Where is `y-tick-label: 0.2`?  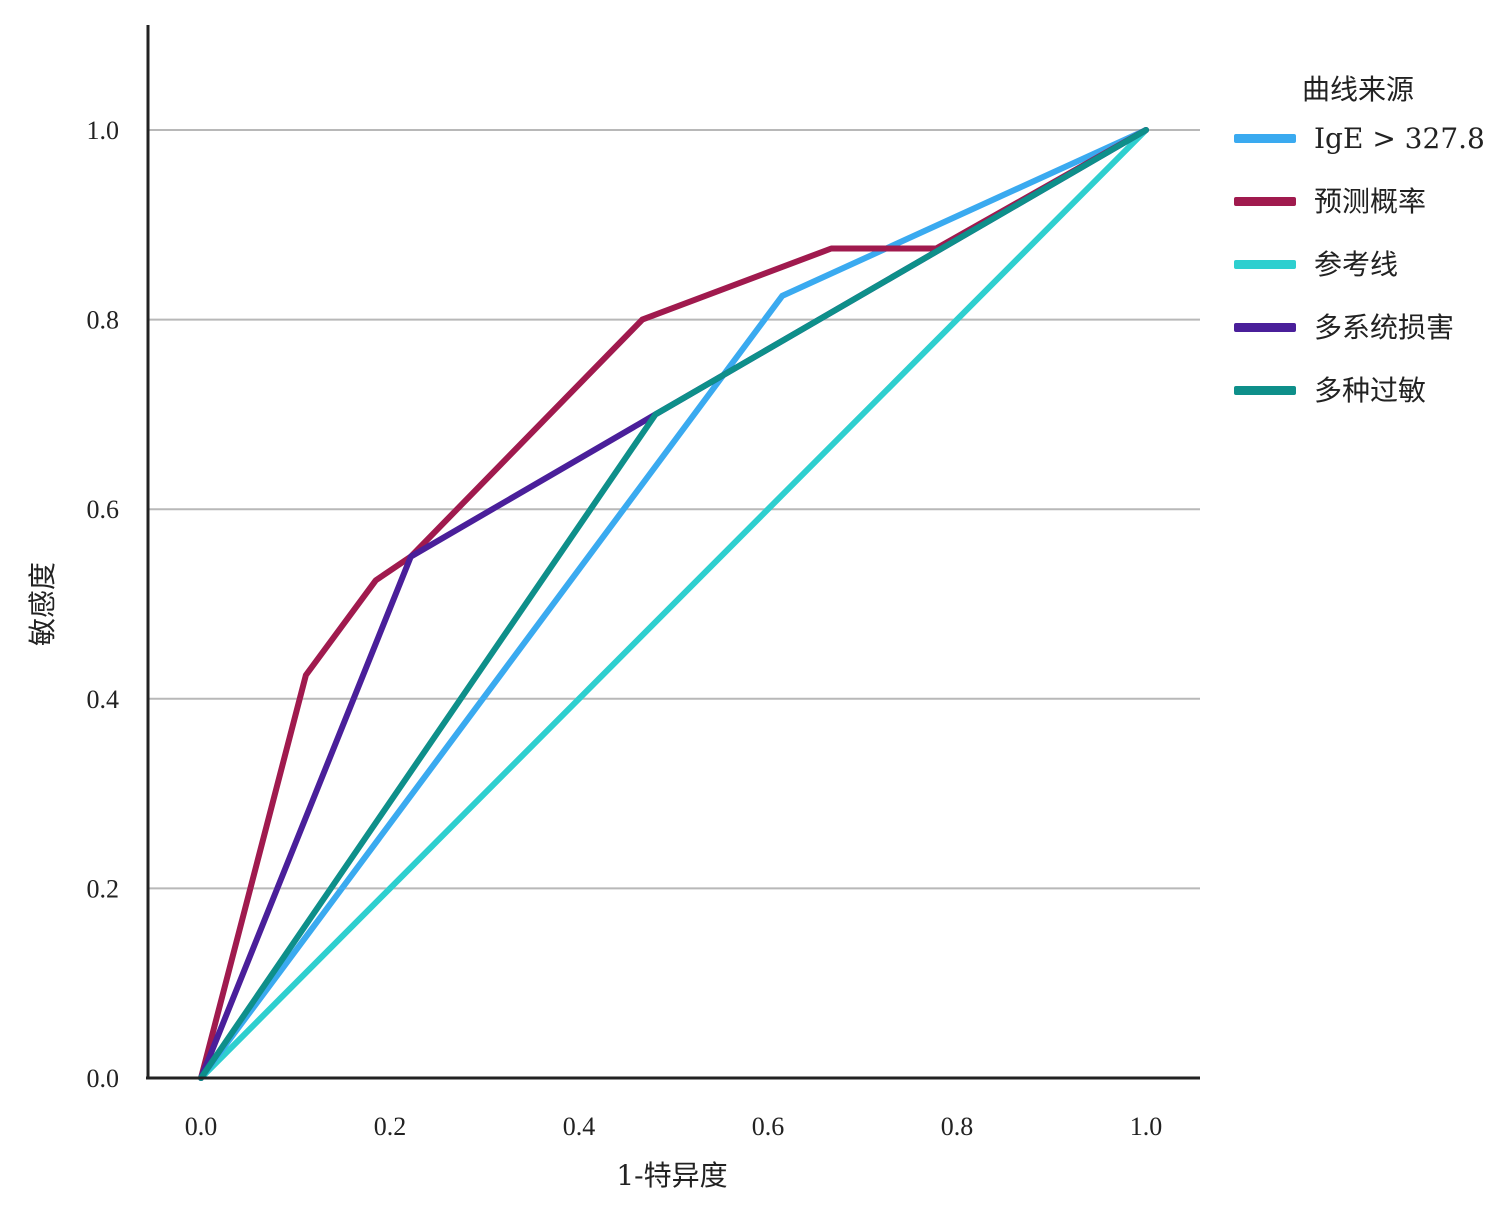
y-tick-label: 0.2 is located at coordinates (103, 888).